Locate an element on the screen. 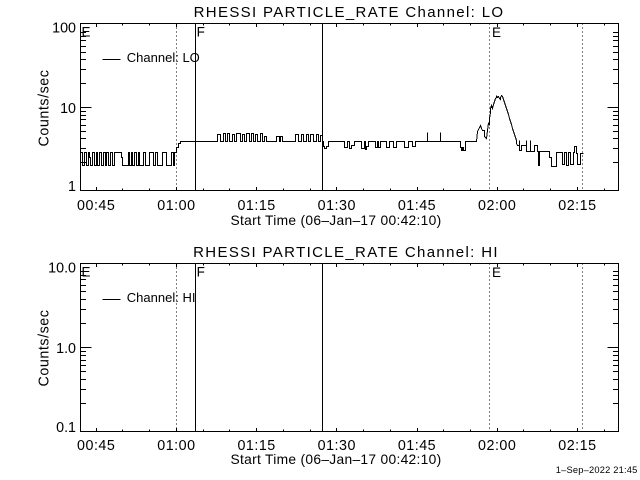 This screenshot has width=640, height=480. svg-text:RHESSI PARTICLE_RATE Channel:: RHESSI PARTICLE_RATE Channel: LO is located at coordinates (349, 12).